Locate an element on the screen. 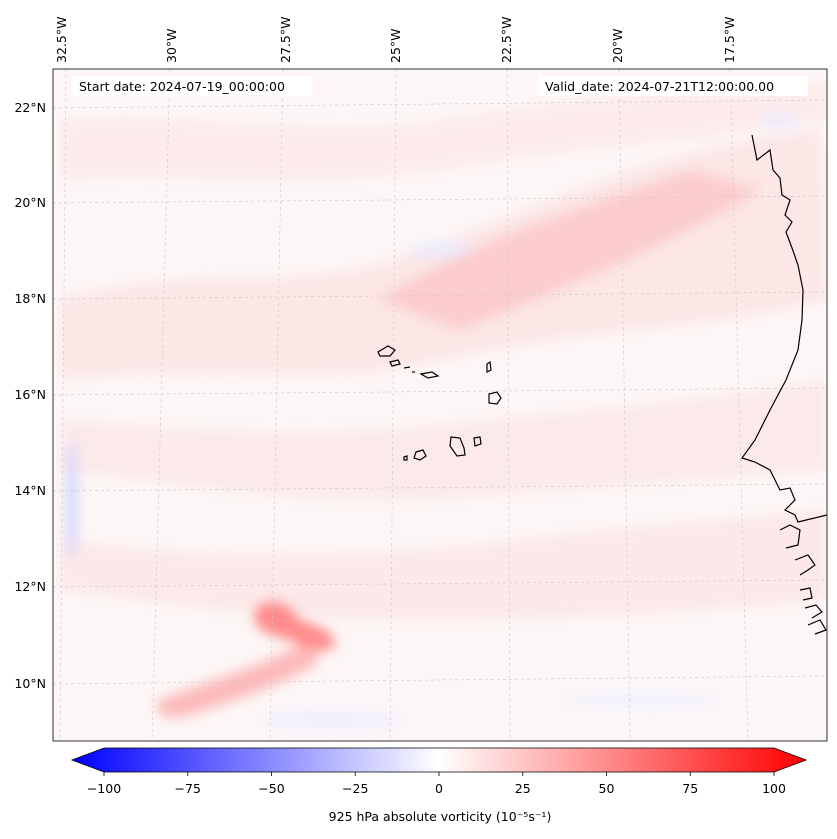 This screenshot has height=839, width=837. lat-label-18n: 18°N is located at coordinates (30, 298).